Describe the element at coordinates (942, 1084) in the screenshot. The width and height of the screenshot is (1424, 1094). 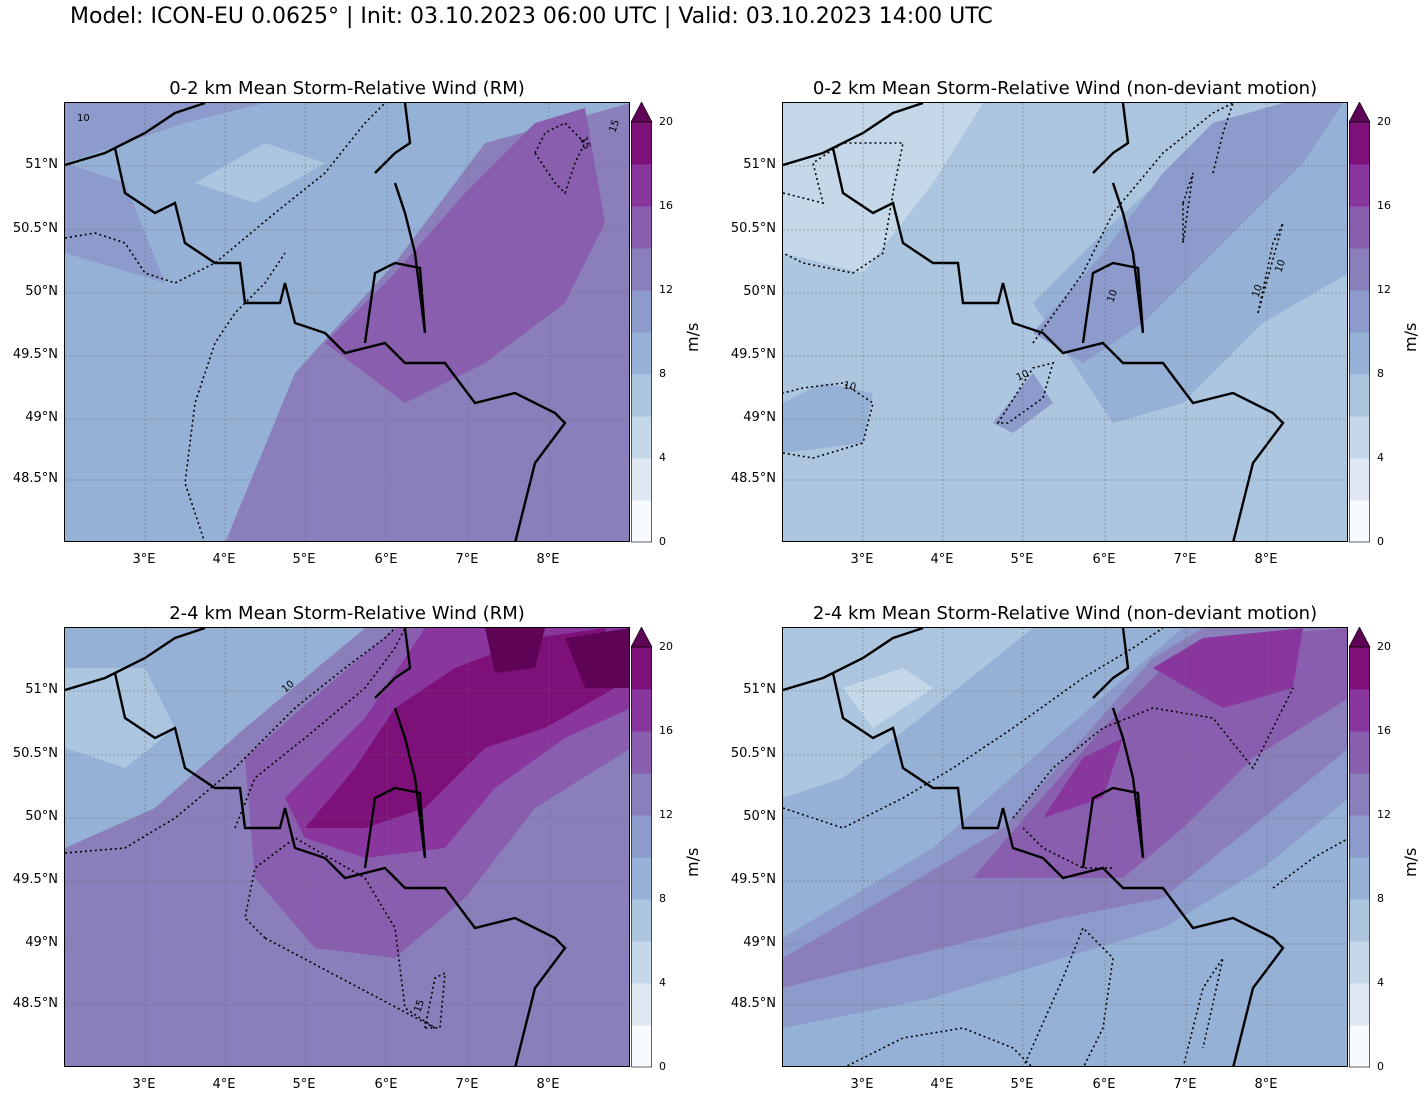
I see `longitude-tick-label: 4°E` at that location.